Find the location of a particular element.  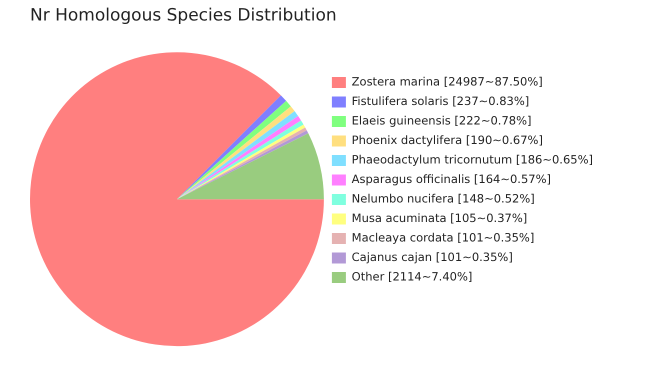

legend-label: Nelumbo nucifera [148~0.52%] is located at coordinates (443, 198).